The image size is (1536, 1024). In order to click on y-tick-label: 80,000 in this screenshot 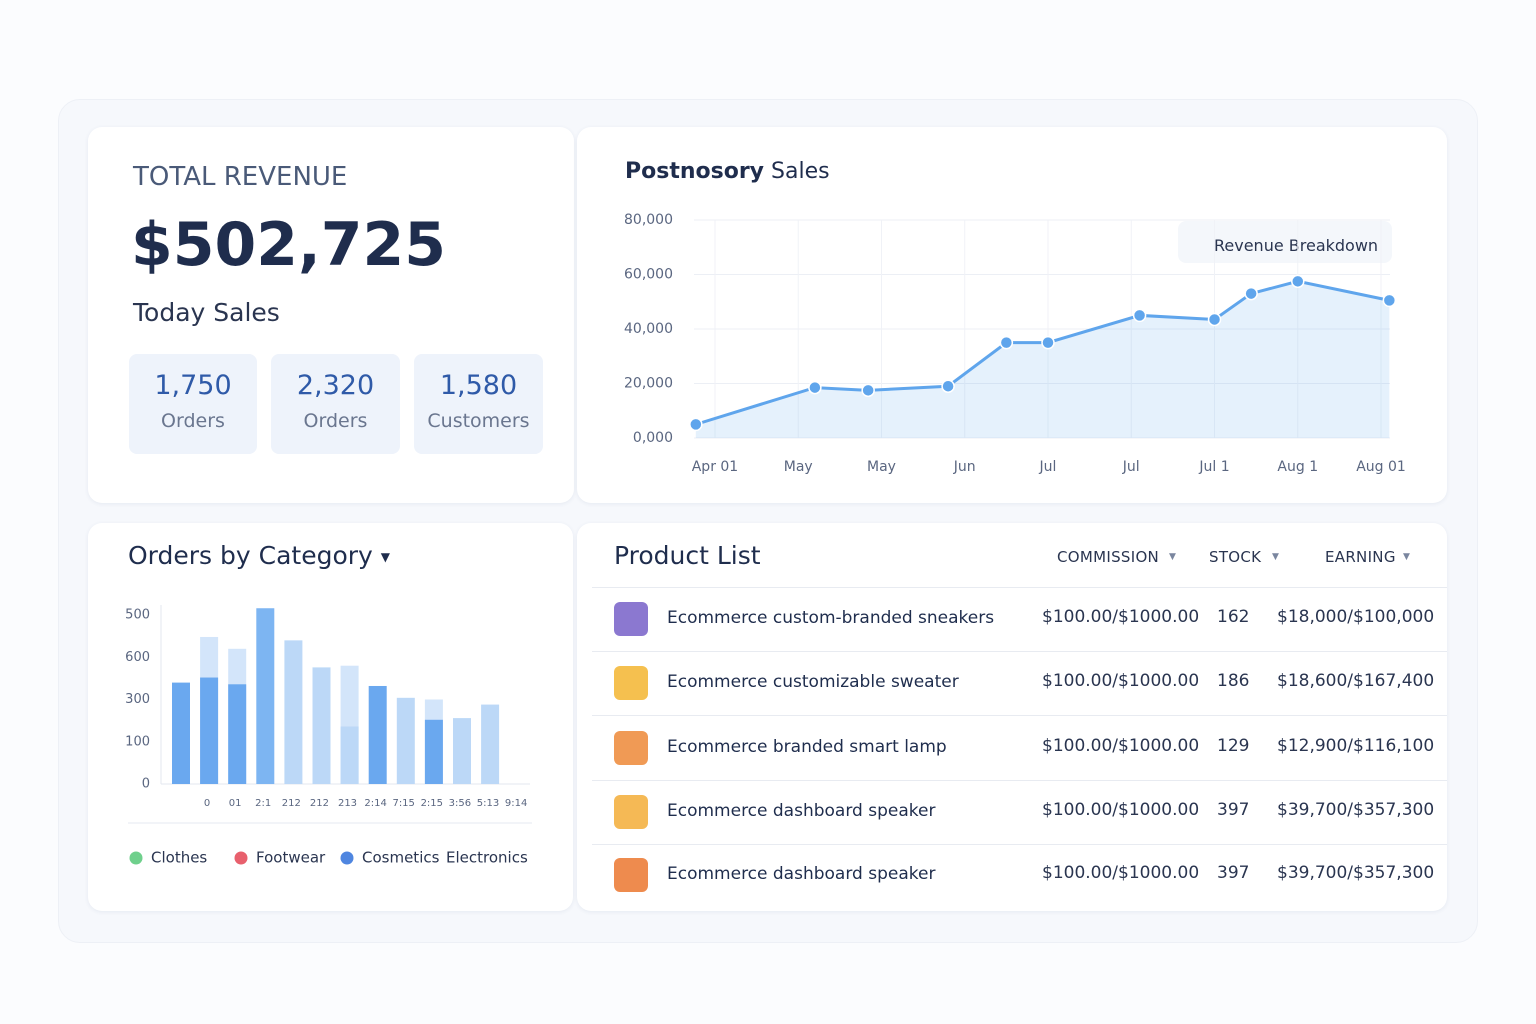, I will do `click(648, 220)`.